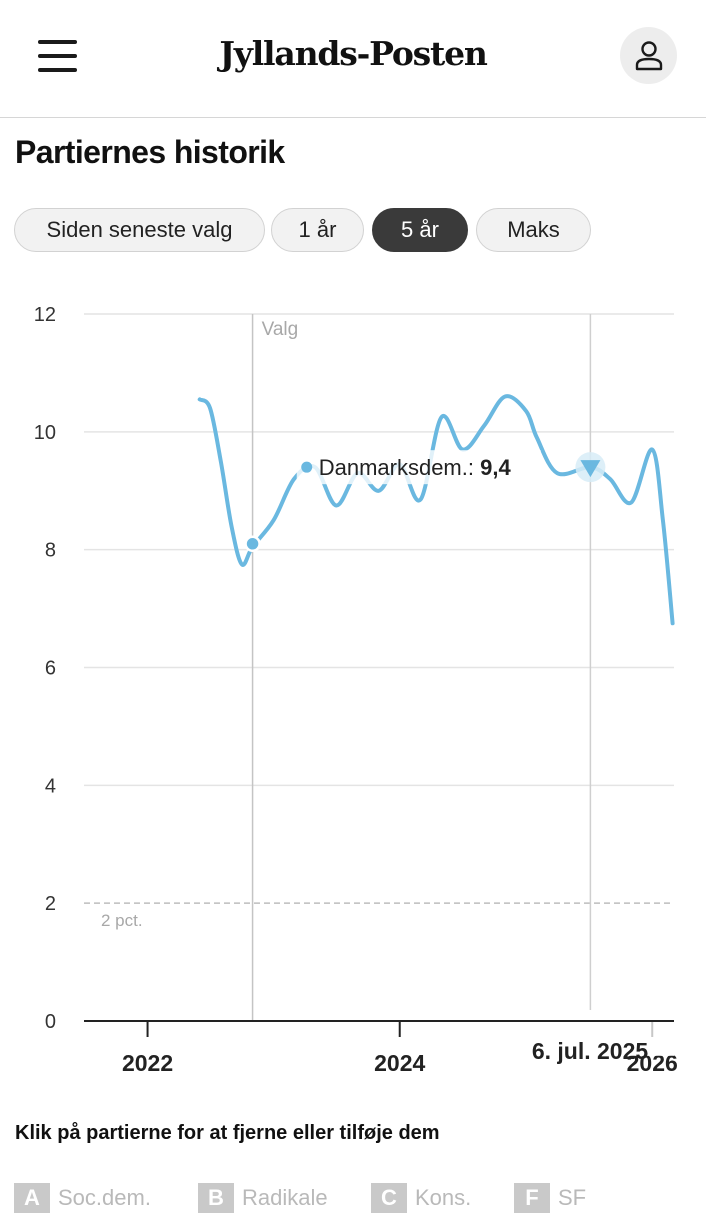 The image size is (706, 1213). I want to click on party-toggle-c: C Kons., so click(421, 1198).